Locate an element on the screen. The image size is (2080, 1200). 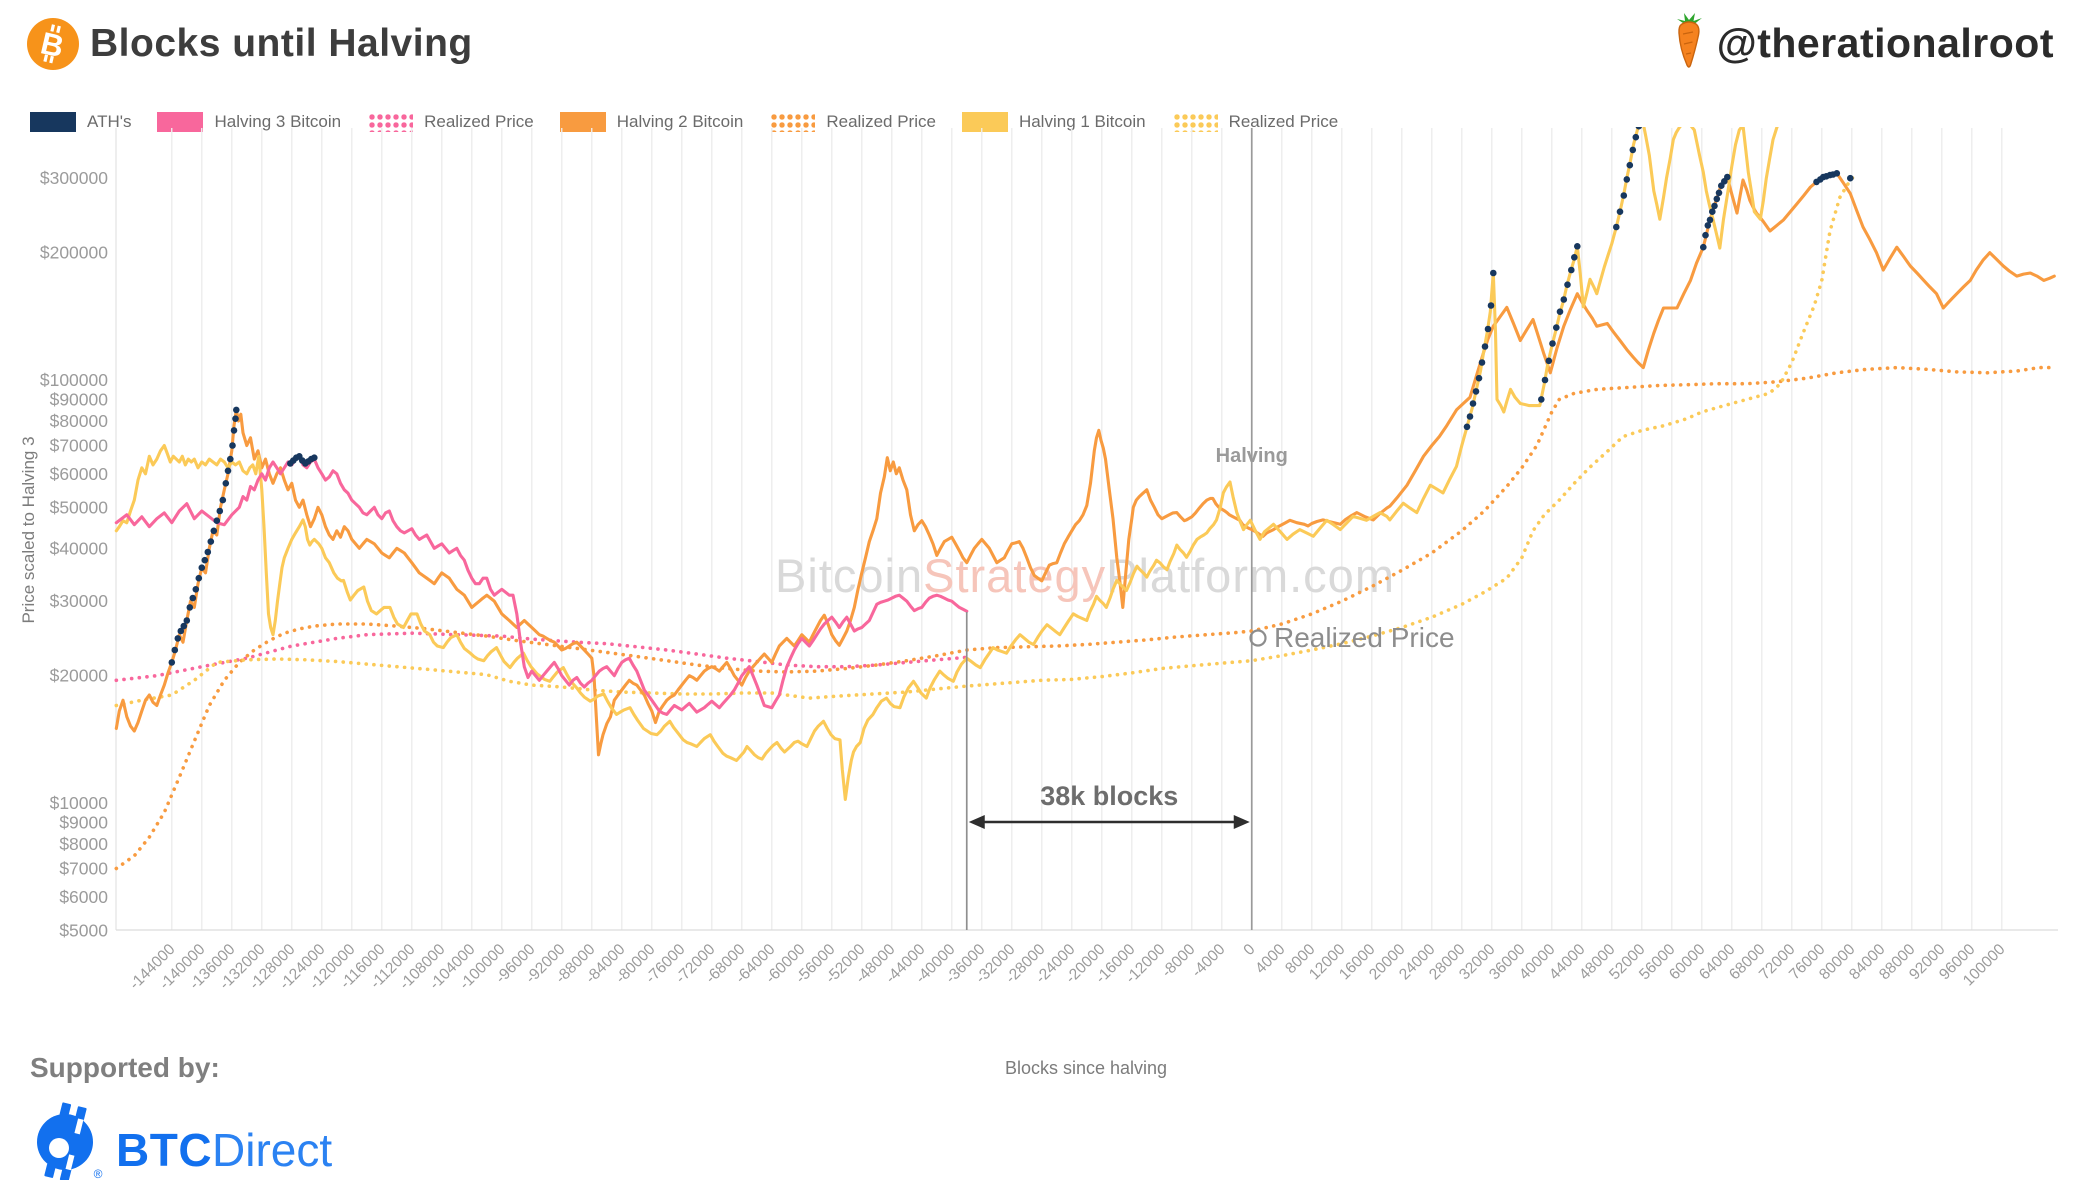
legend-item-halving-3-bitcoin: Halving 3 Bitcoin is located at coordinates (249, 122).